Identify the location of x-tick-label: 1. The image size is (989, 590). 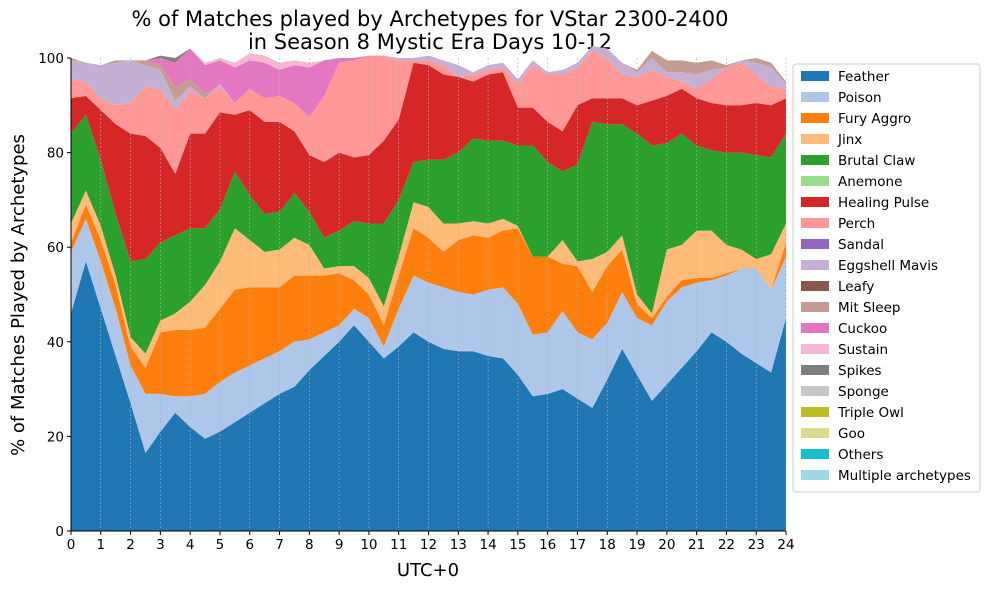
(100, 545).